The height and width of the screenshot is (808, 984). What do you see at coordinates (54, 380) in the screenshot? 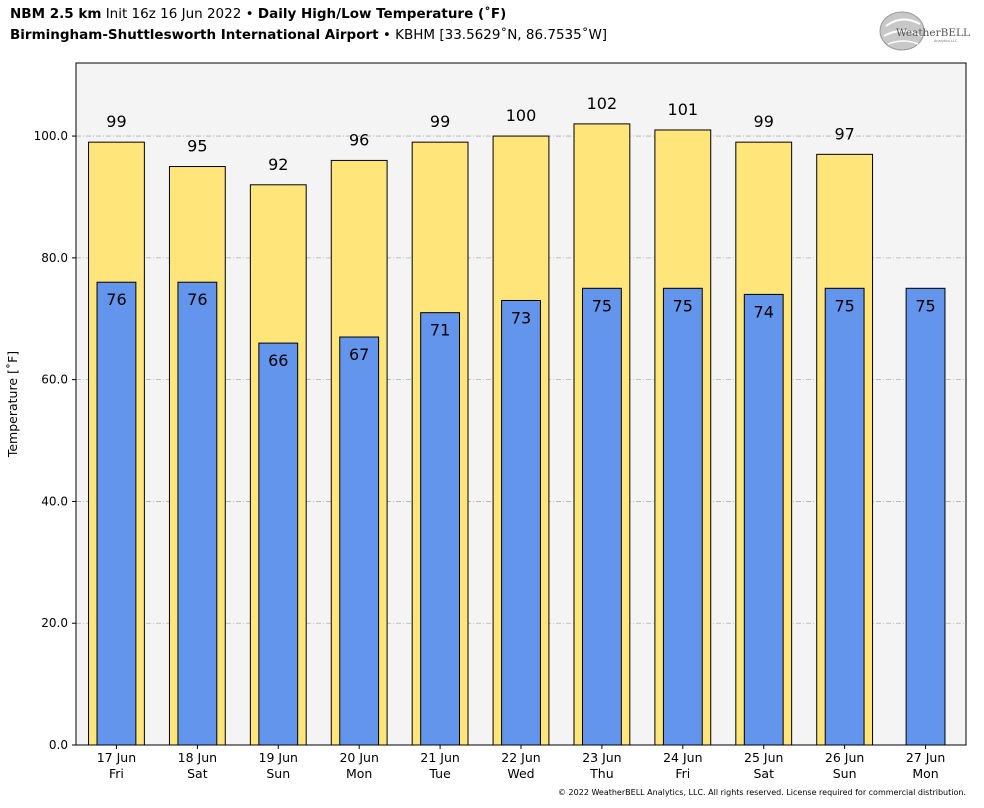
I see `y-tick-label: 60.0` at bounding box center [54, 380].